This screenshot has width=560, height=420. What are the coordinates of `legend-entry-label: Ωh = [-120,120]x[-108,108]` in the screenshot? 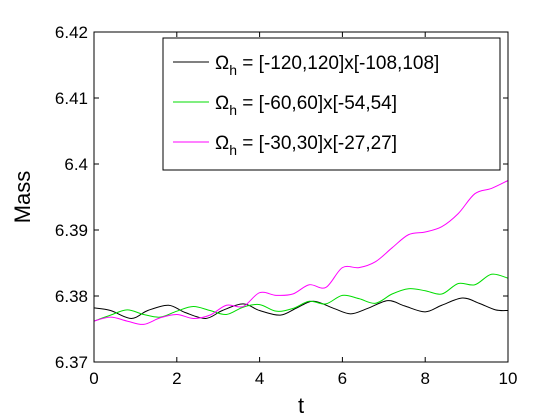 It's located at (327, 65).